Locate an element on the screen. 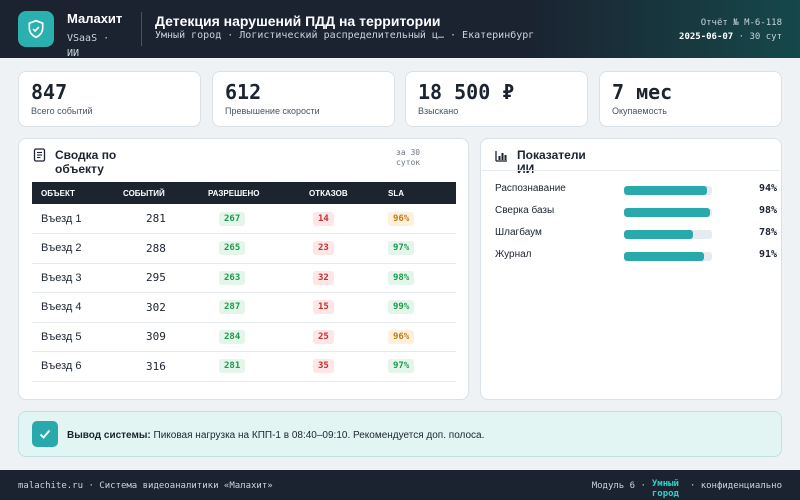 The image size is (800, 500). footer-accent: Умный город is located at coordinates (665, 489).